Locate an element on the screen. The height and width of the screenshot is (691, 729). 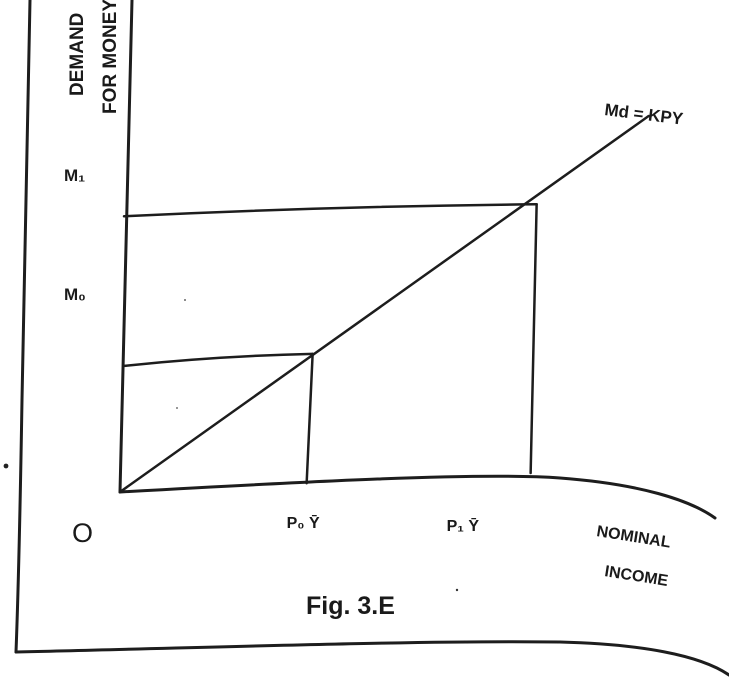
page-frame-bottom is located at coordinates (371, 658).